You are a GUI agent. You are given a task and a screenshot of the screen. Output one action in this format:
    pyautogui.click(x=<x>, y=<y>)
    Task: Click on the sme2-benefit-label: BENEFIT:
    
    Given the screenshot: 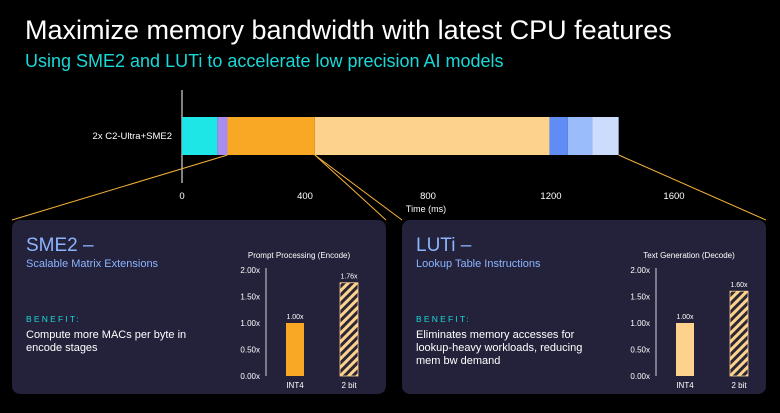 What is the action you would take?
    pyautogui.click(x=53, y=319)
    